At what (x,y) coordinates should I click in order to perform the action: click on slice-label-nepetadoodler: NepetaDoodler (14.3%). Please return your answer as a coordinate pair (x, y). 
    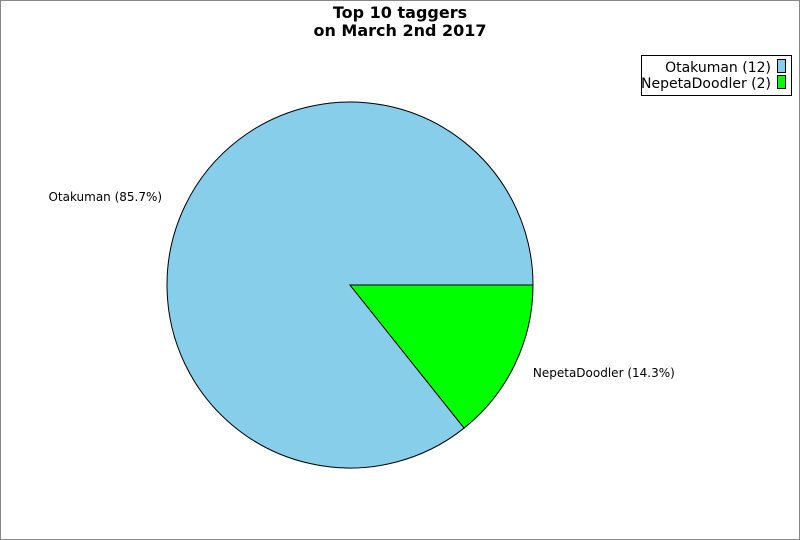
    Looking at the image, I should click on (604, 373).